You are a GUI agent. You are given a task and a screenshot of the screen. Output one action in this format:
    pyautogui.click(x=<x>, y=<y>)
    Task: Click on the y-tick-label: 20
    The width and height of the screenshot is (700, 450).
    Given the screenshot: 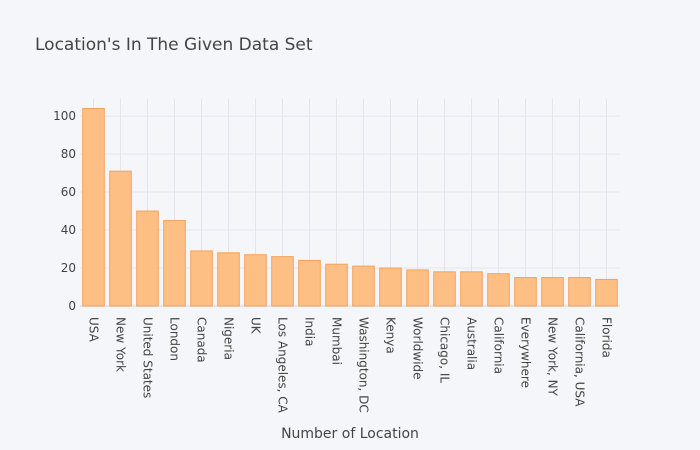 What is the action you would take?
    pyautogui.click(x=68, y=268)
    